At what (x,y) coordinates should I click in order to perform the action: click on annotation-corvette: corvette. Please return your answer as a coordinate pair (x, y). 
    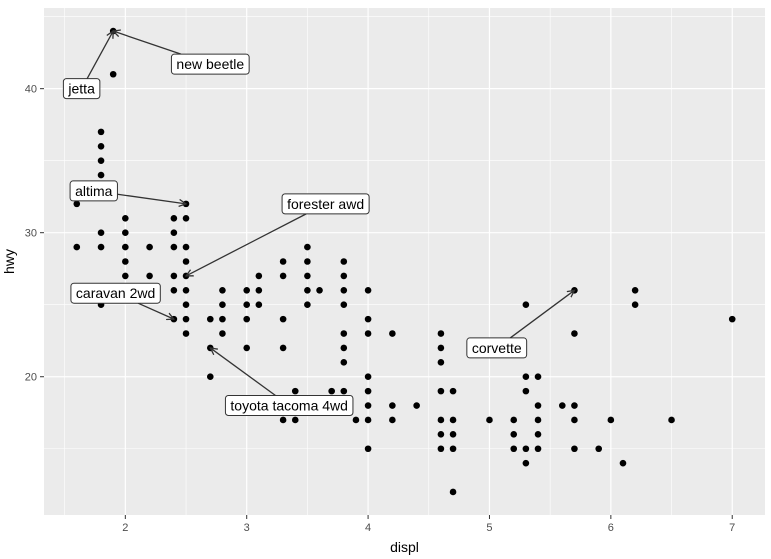
    Looking at the image, I should click on (520, 324).